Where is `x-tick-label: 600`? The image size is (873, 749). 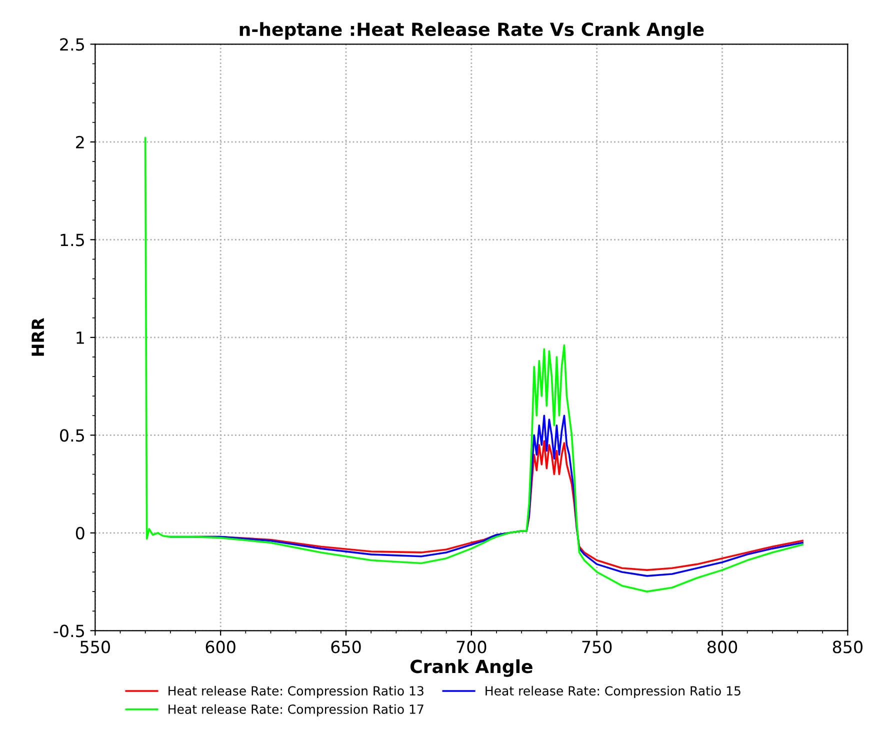
x-tick-label: 600 is located at coordinates (221, 647).